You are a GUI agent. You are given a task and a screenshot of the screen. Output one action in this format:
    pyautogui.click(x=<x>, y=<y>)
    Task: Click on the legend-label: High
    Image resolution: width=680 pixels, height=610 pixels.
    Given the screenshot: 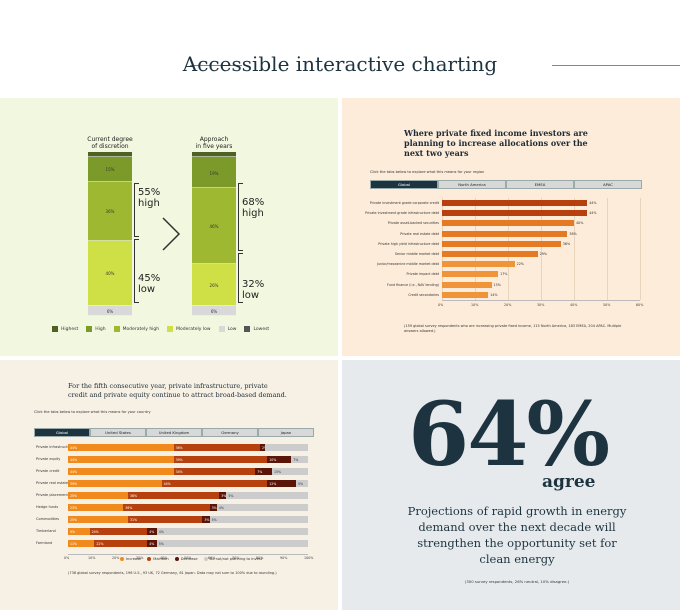 What is the action you would take?
    pyautogui.click(x=100, y=329)
    